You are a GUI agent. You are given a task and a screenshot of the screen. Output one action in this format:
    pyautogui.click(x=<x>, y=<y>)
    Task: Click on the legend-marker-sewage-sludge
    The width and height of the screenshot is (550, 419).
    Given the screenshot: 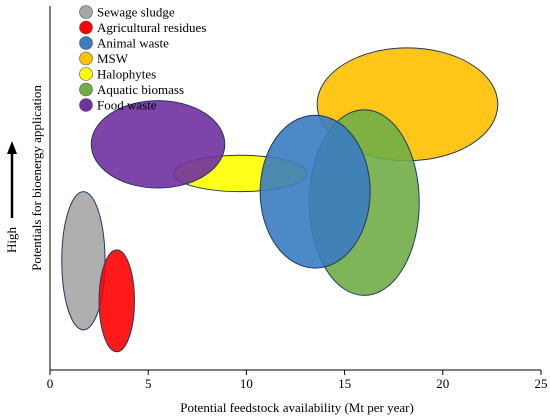 What is the action you would take?
    pyautogui.click(x=86, y=12)
    